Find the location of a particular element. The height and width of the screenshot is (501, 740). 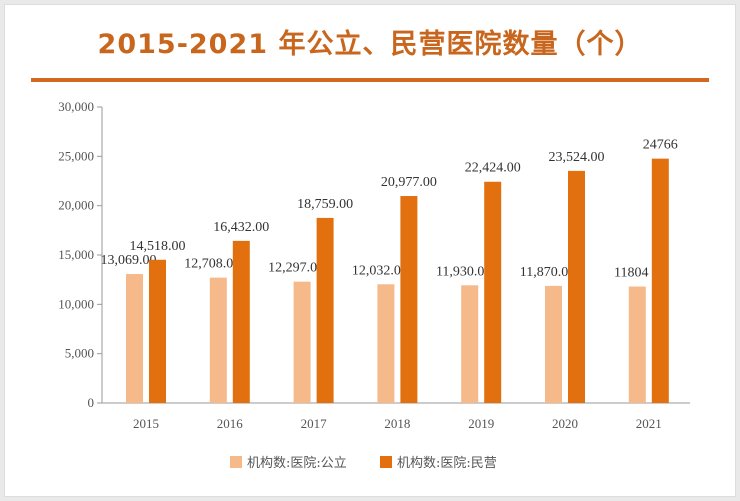

y-tick-label: 25,000 is located at coordinates (76, 155).